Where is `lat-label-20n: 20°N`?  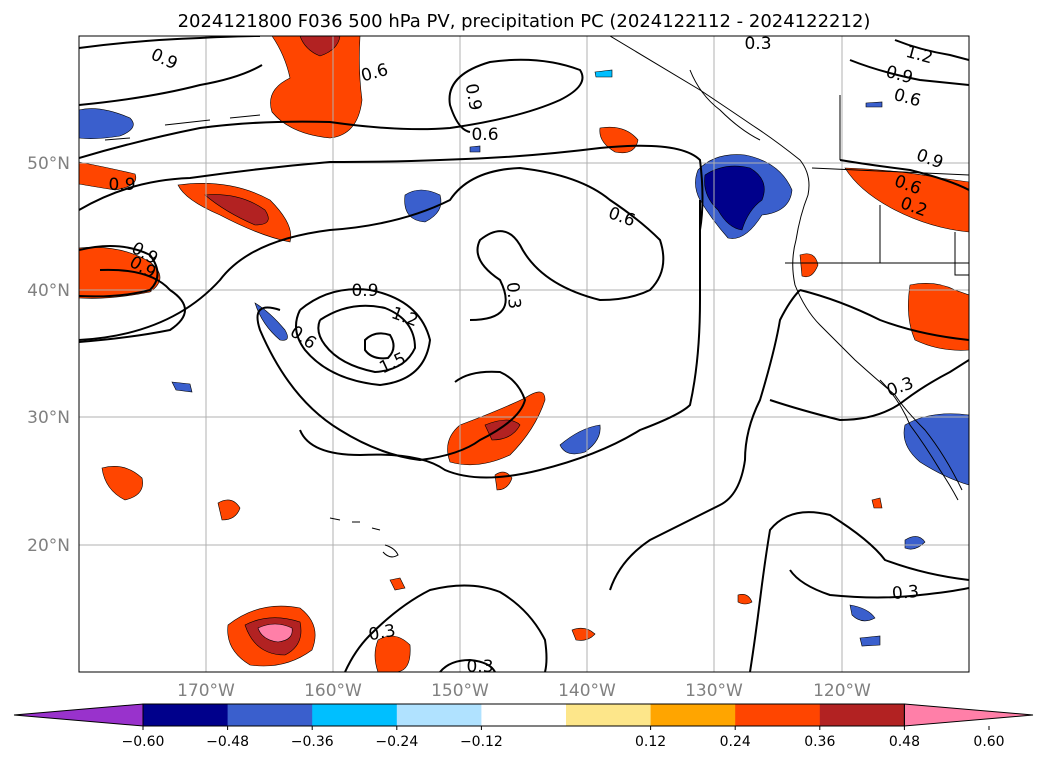
lat-label-20n: 20°N is located at coordinates (48, 546).